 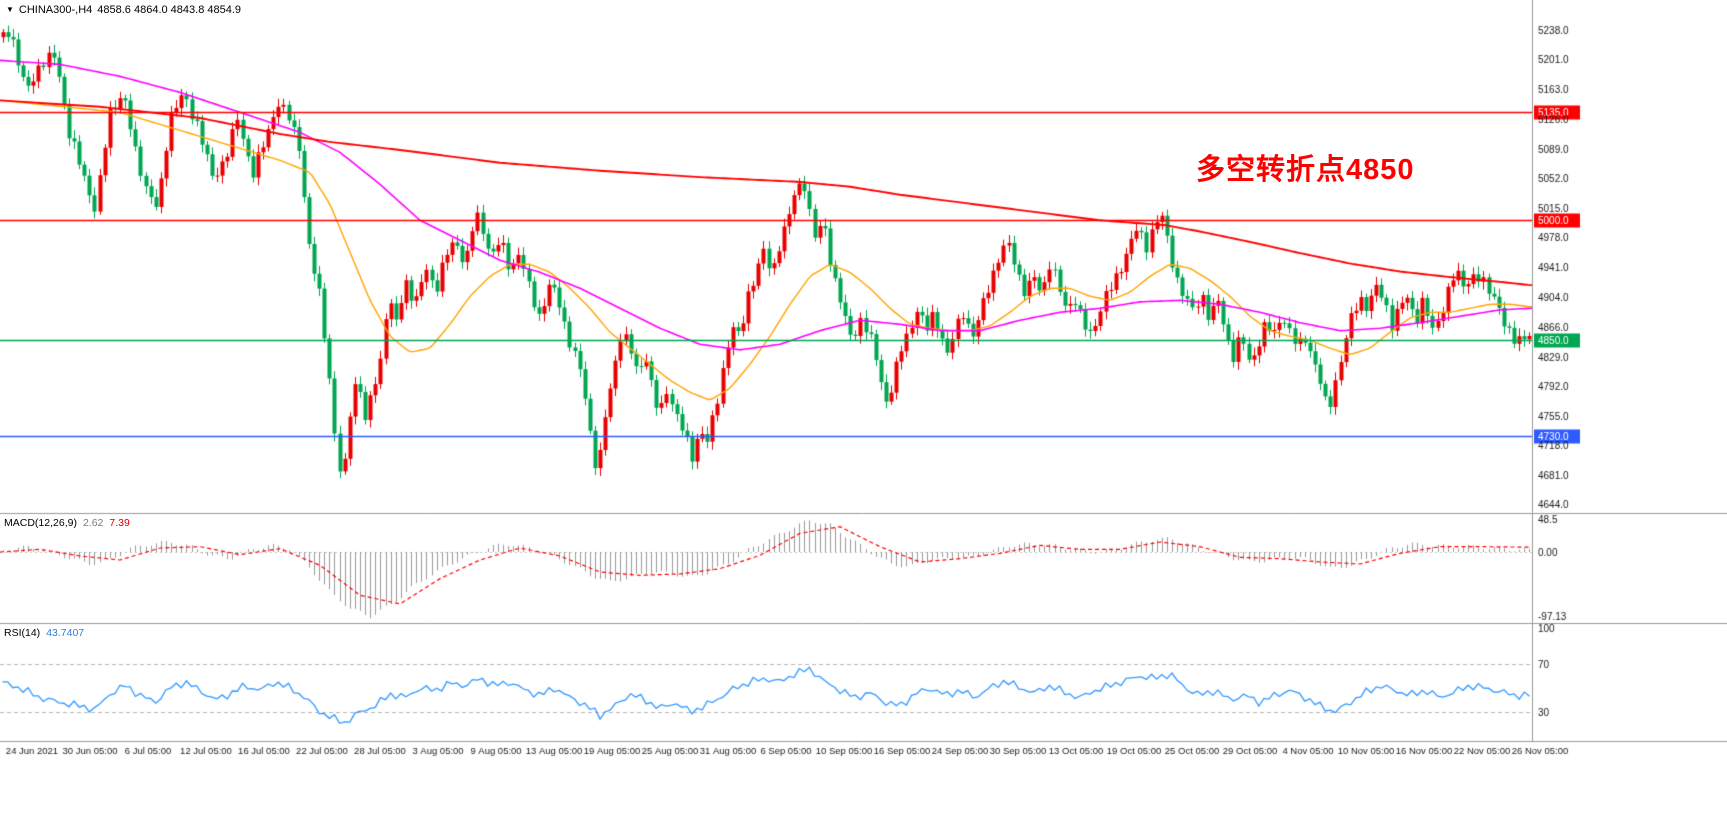 What do you see at coordinates (22, 633) in the screenshot?
I see `rsi-name: RSI(14)` at bounding box center [22, 633].